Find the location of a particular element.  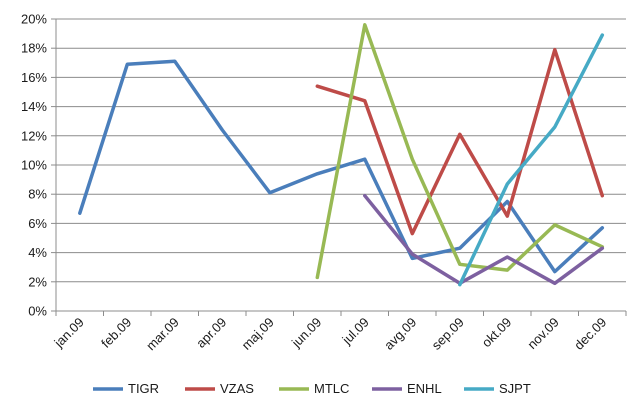

y-tick-label: 8% is located at coordinates (37, 194).